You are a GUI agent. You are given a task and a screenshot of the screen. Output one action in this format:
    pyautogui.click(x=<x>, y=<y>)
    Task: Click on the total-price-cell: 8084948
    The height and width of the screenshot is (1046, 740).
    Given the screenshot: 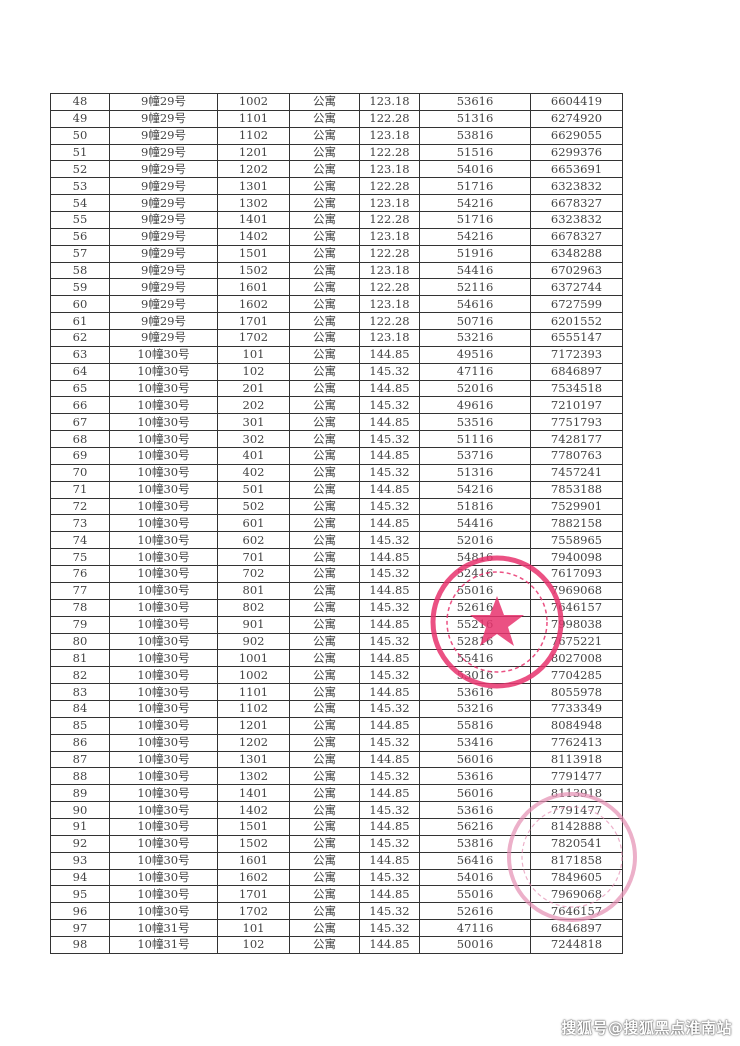 What is the action you would take?
    pyautogui.click(x=576, y=725)
    